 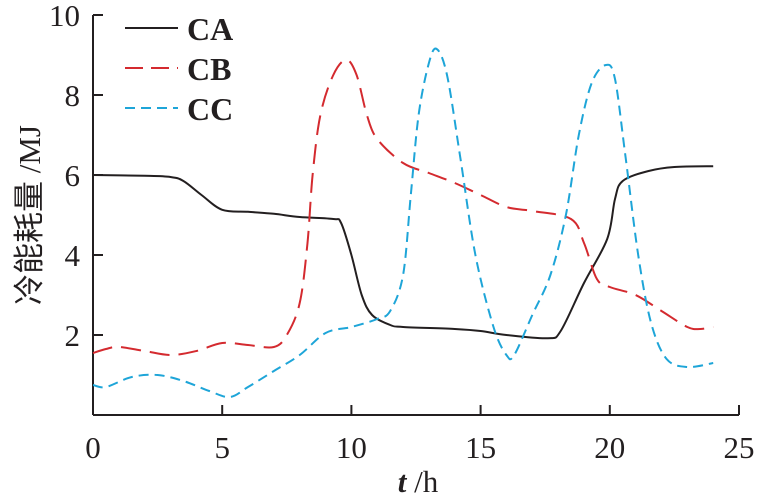 What do you see at coordinates (422, 481) in the screenshot?
I see `x-axis-label-unit: /h` at bounding box center [422, 481].